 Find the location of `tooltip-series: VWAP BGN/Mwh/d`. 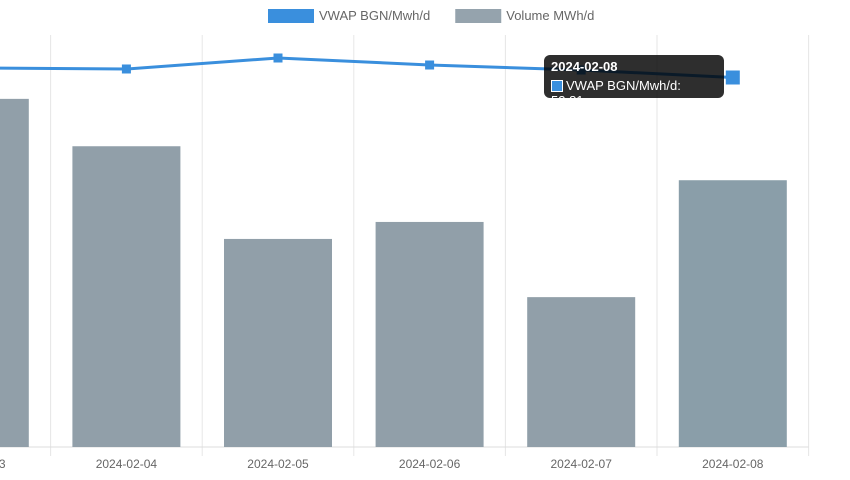

tooltip-series: VWAP BGN/Mwh/d is located at coordinates (622, 85).